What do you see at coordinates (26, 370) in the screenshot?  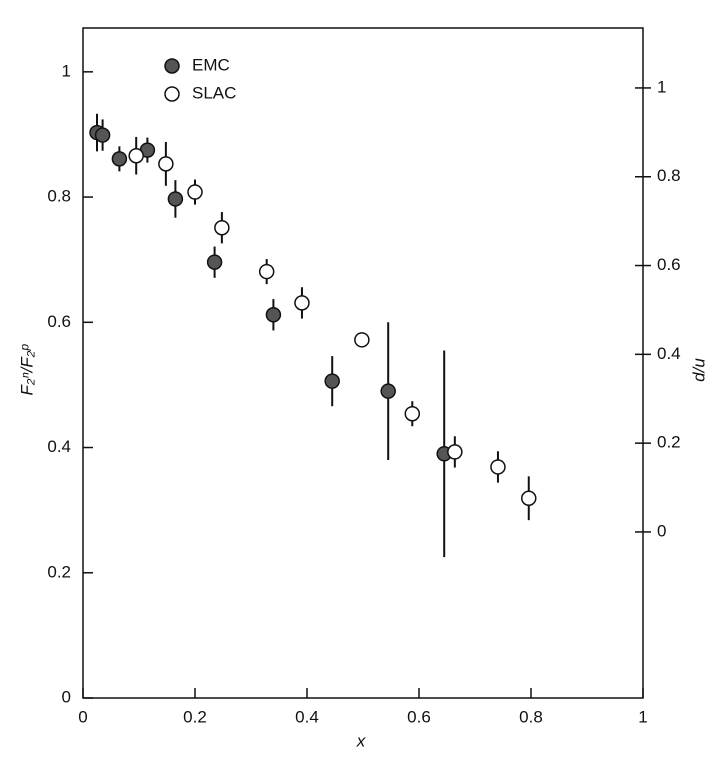 I see `y-axis-label: F₂ⁿ/F₂ᵖ` at bounding box center [26, 370].